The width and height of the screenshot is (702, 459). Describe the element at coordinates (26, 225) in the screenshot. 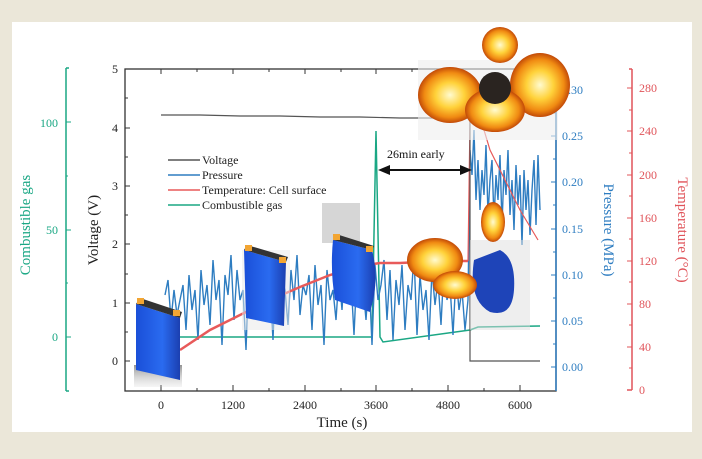

I see `gas-axis-title: Combustible gas` at that location.